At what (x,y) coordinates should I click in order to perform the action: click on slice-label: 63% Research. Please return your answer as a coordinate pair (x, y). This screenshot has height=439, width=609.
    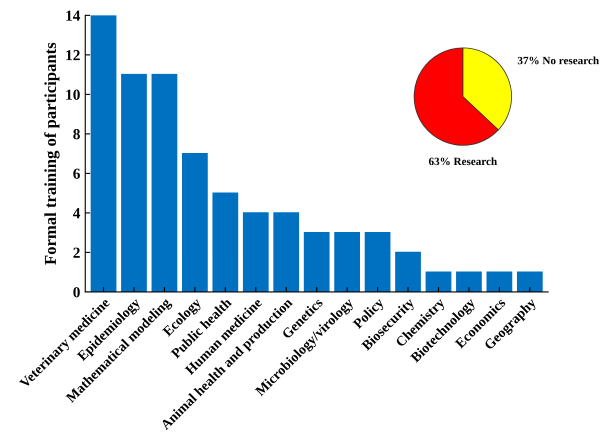
    Looking at the image, I should click on (462, 161).